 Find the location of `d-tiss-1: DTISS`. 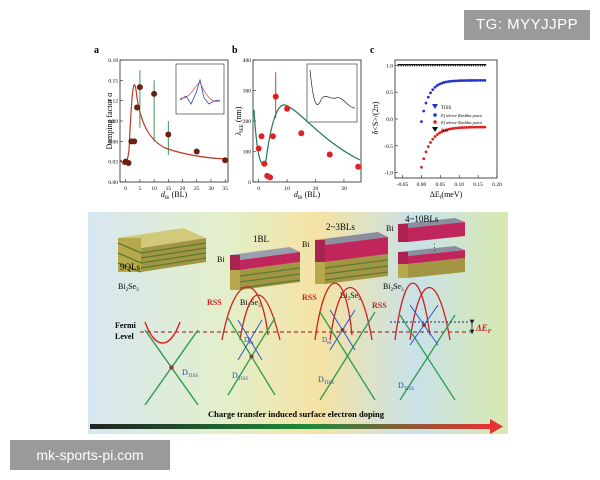

d-tiss-1: DTISS is located at coordinates (190, 373).